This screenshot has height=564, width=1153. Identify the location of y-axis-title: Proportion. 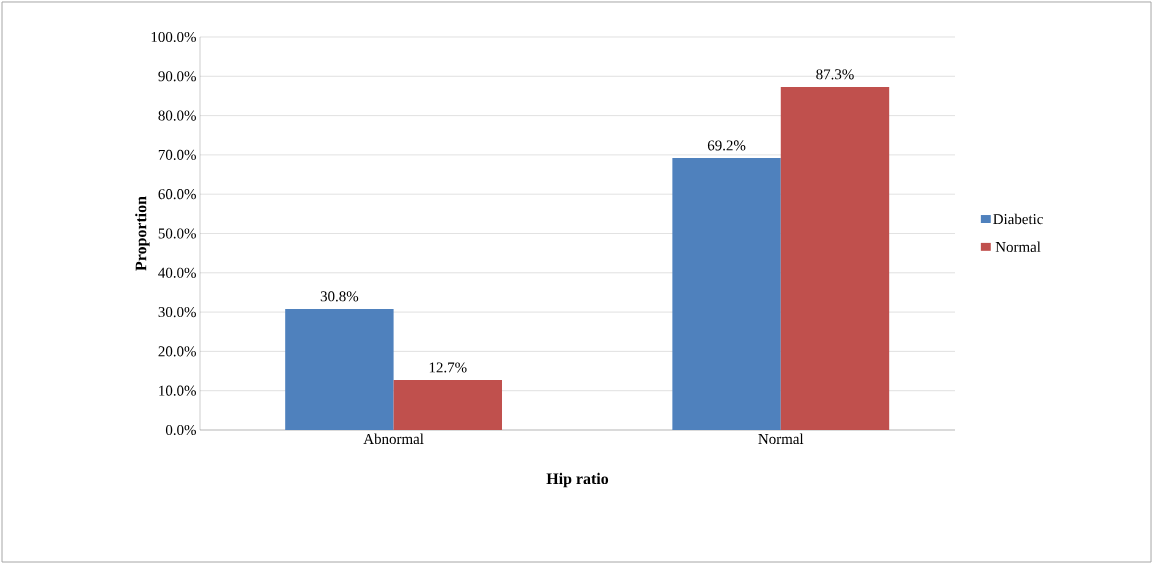
(142, 233).